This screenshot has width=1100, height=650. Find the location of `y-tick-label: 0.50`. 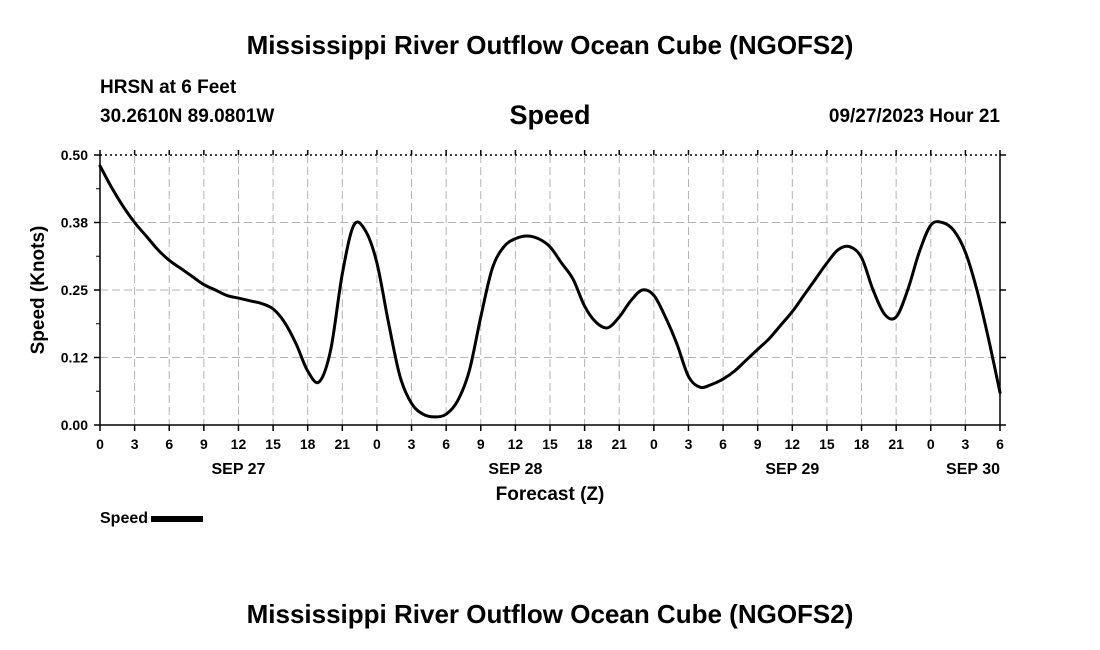

y-tick-label: 0.50 is located at coordinates (74, 155).